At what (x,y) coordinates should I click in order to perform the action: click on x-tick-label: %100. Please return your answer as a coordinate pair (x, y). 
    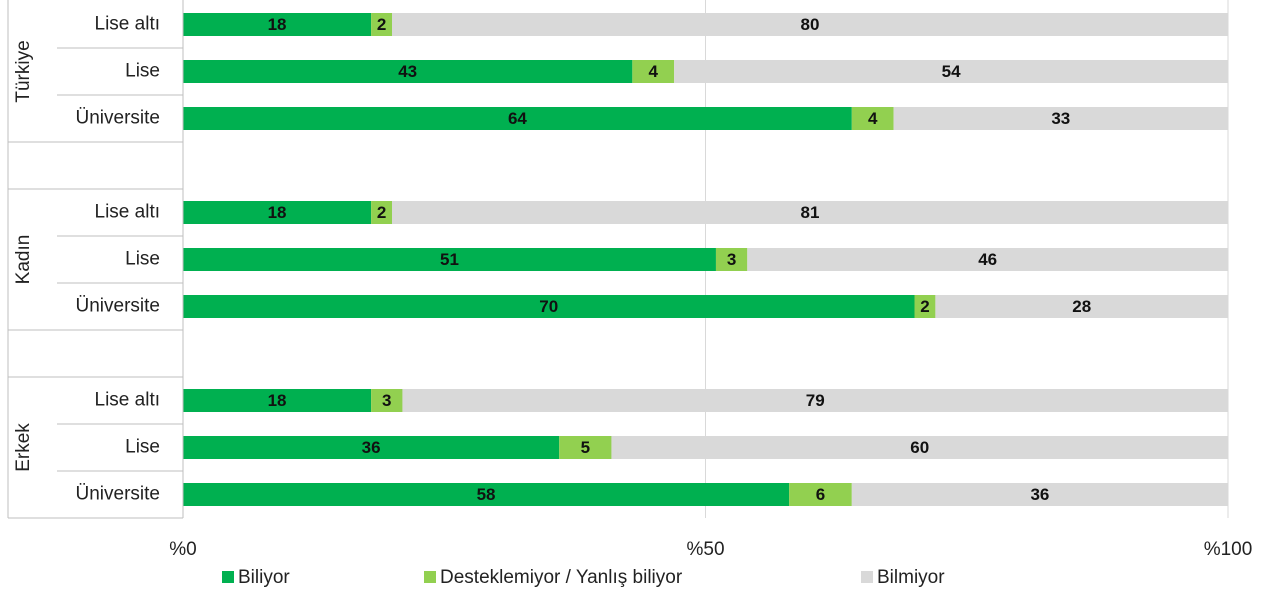
    Looking at the image, I should click on (1228, 549).